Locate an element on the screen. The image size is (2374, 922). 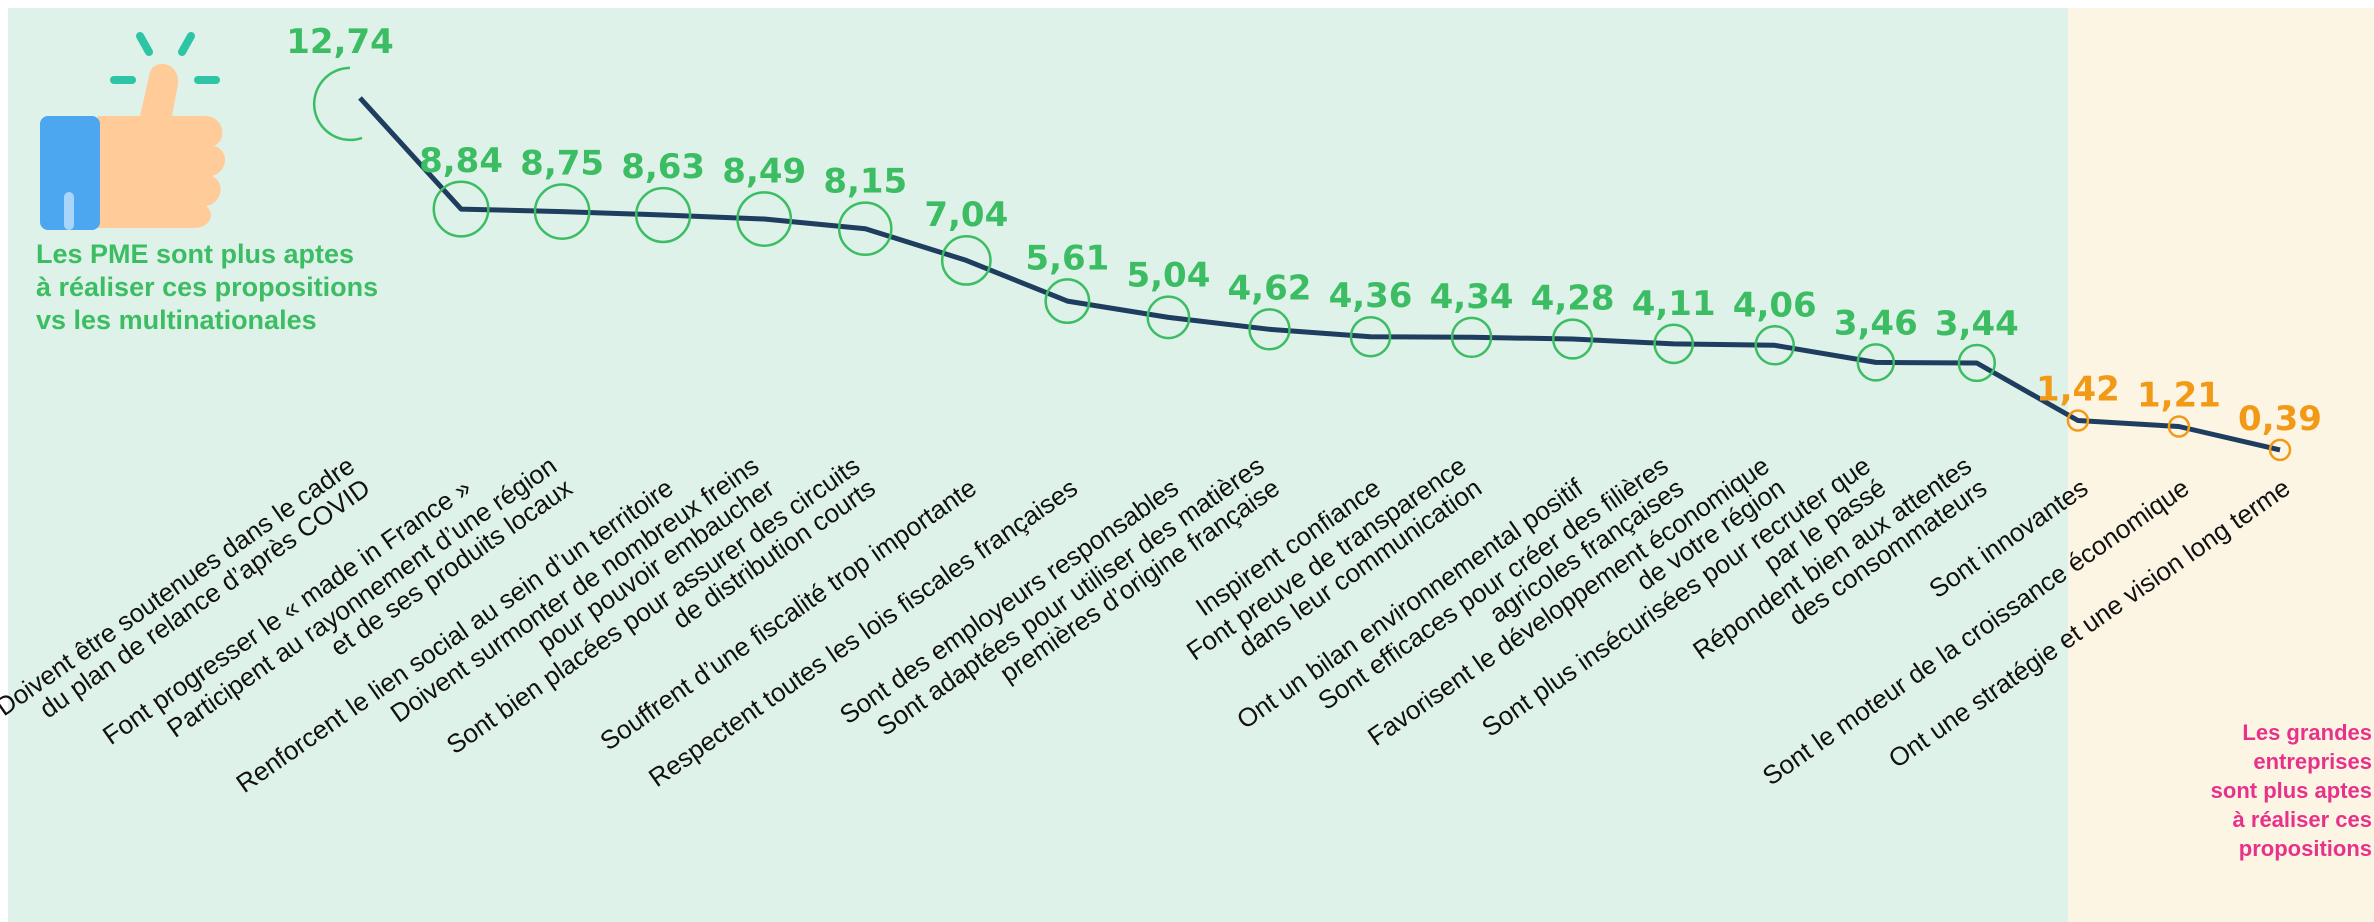
value-label: 4,11 is located at coordinates (1674, 304).